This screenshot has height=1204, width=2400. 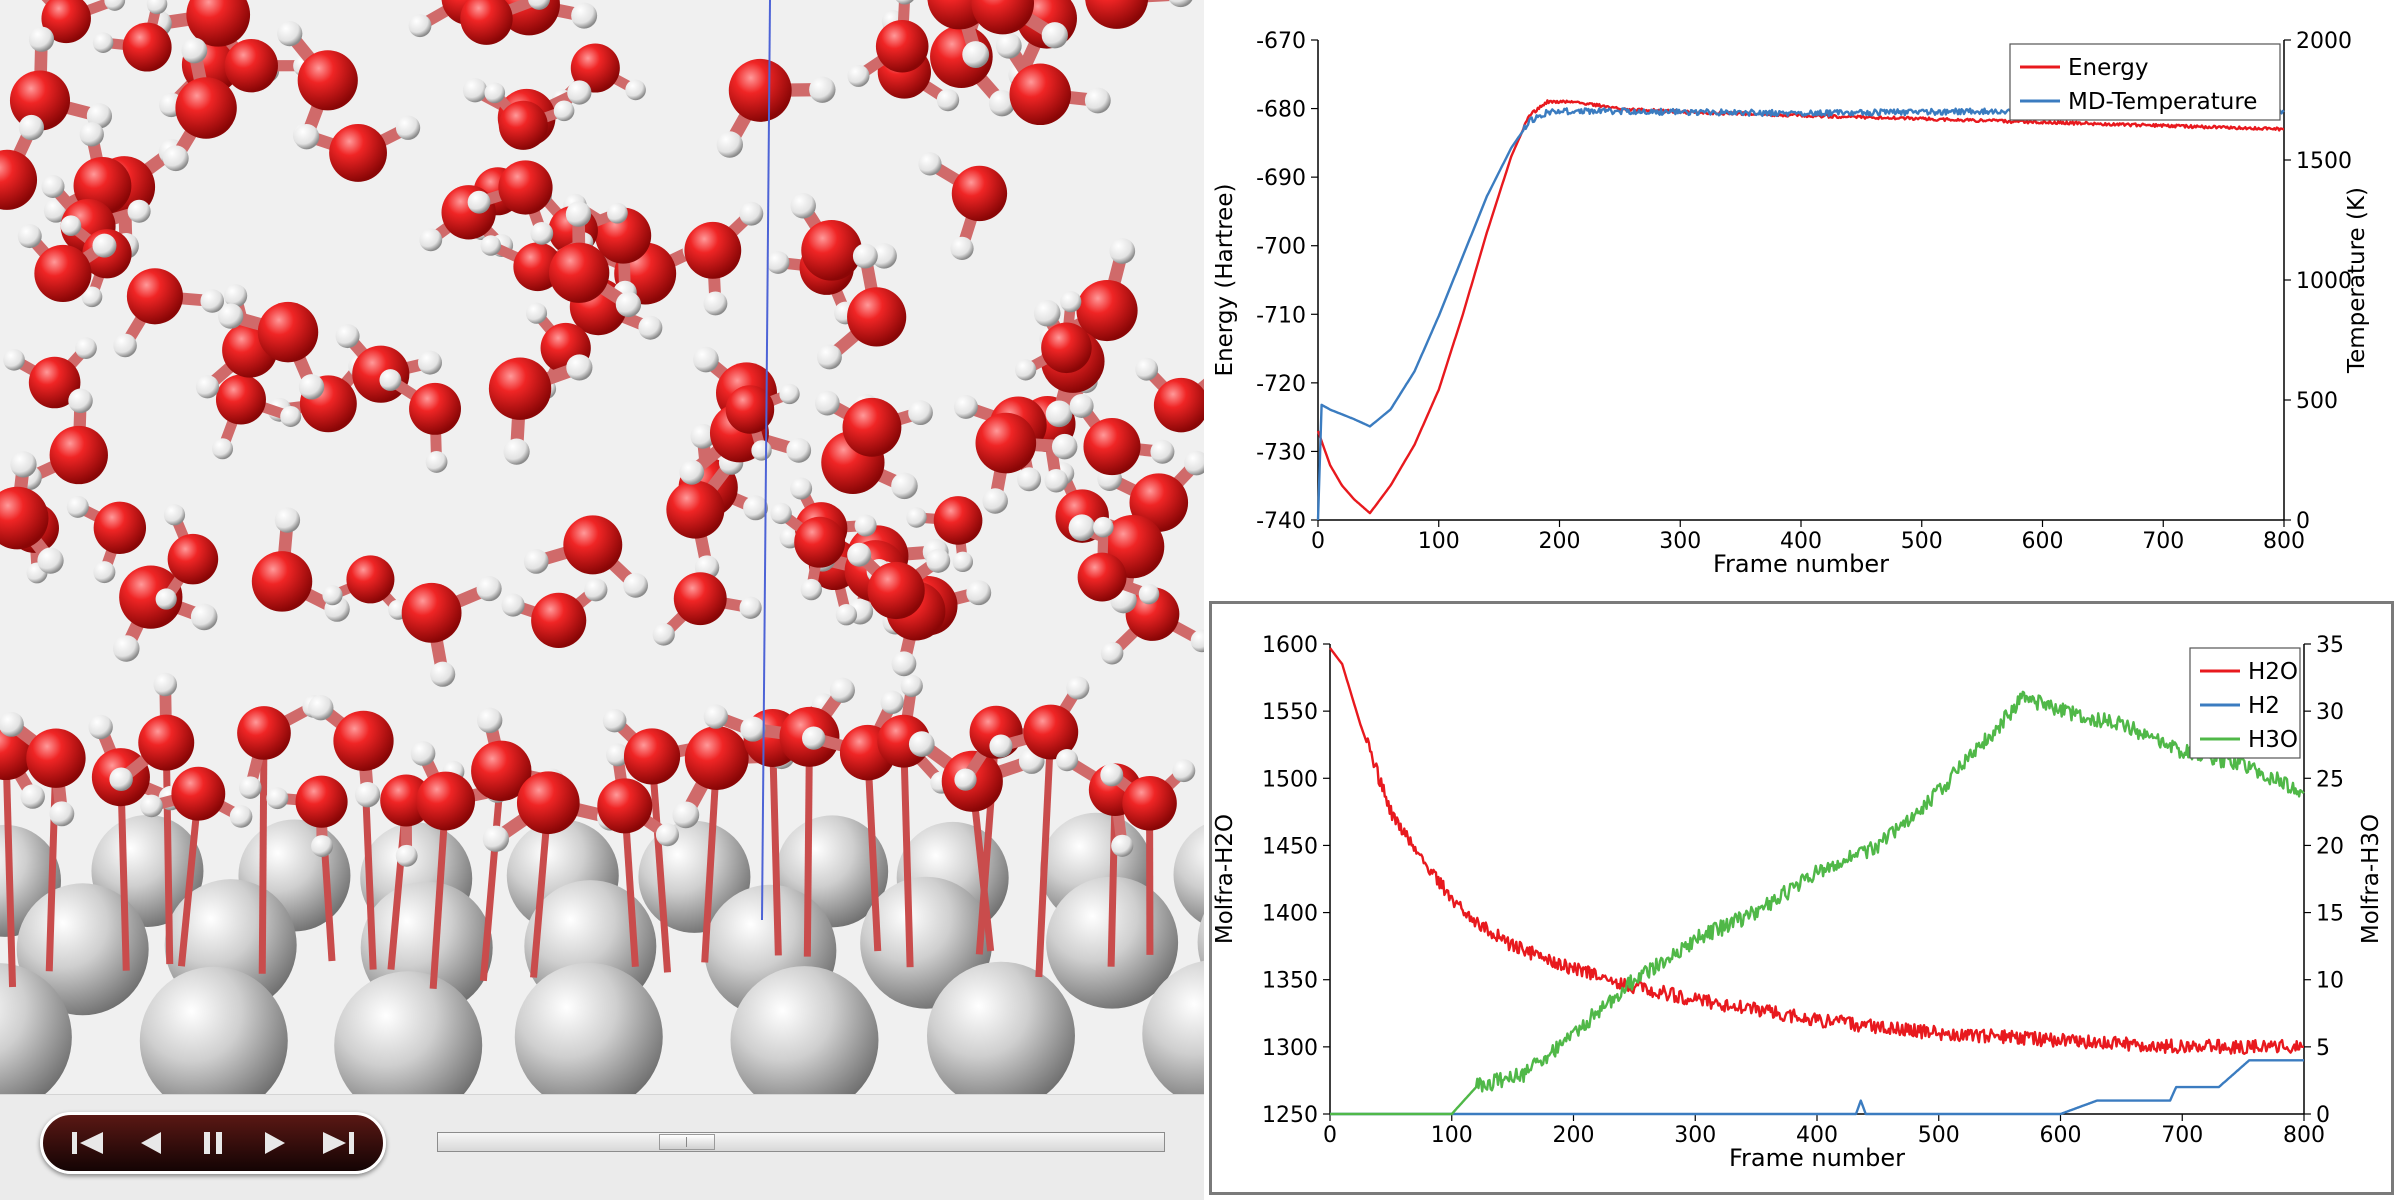 I want to click on legend-entry: H2, so click(x=2264, y=706).